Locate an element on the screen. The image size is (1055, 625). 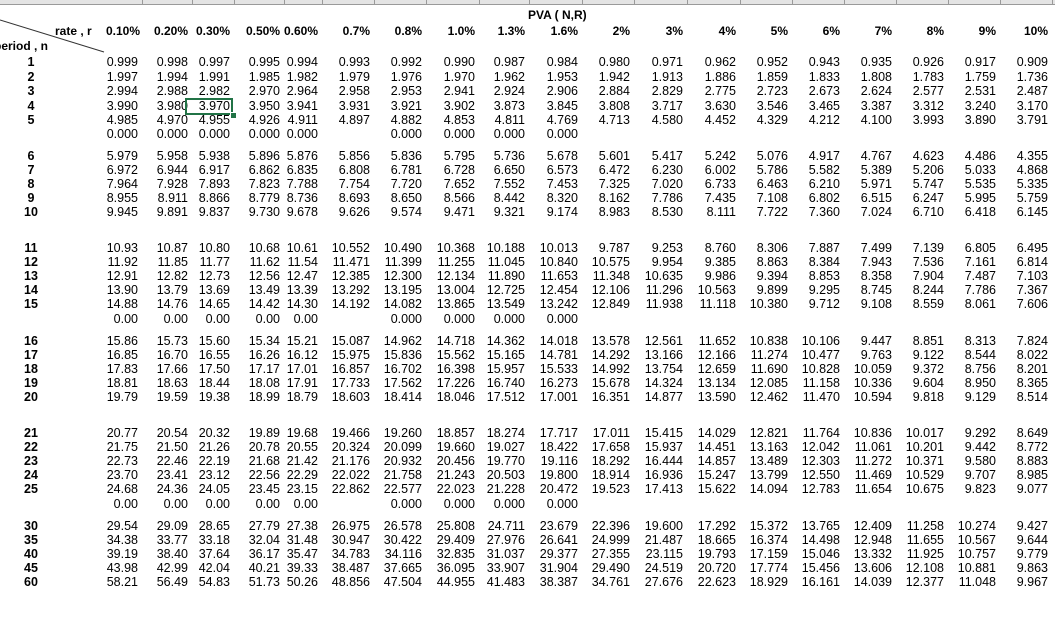
table-cell: 39.33 is located at coordinates (302, 568).